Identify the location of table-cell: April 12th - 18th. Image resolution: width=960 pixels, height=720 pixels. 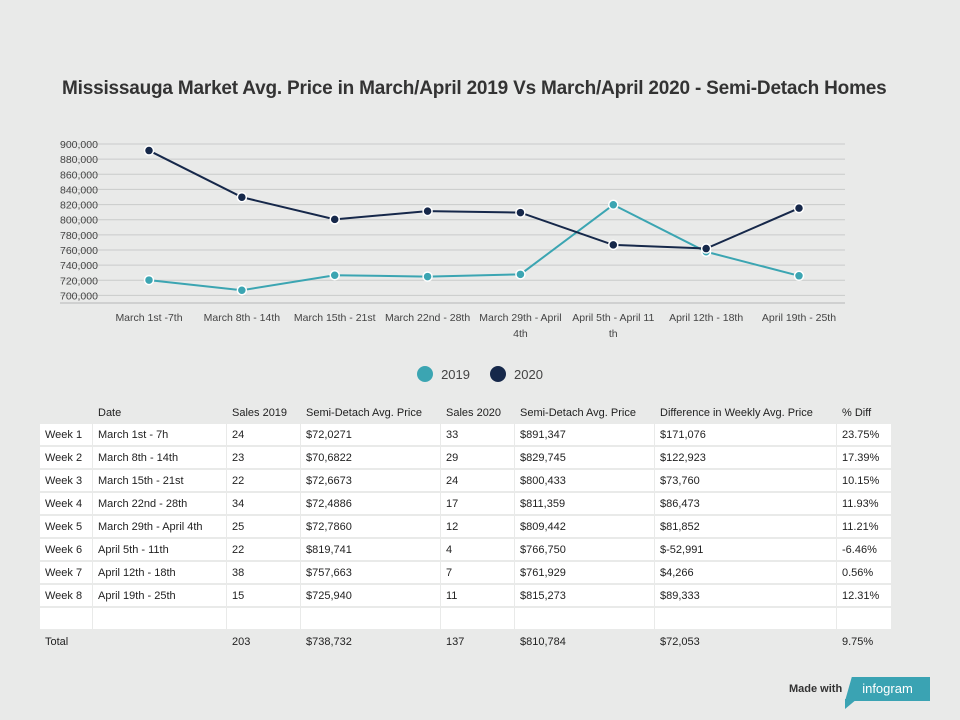
(160, 573).